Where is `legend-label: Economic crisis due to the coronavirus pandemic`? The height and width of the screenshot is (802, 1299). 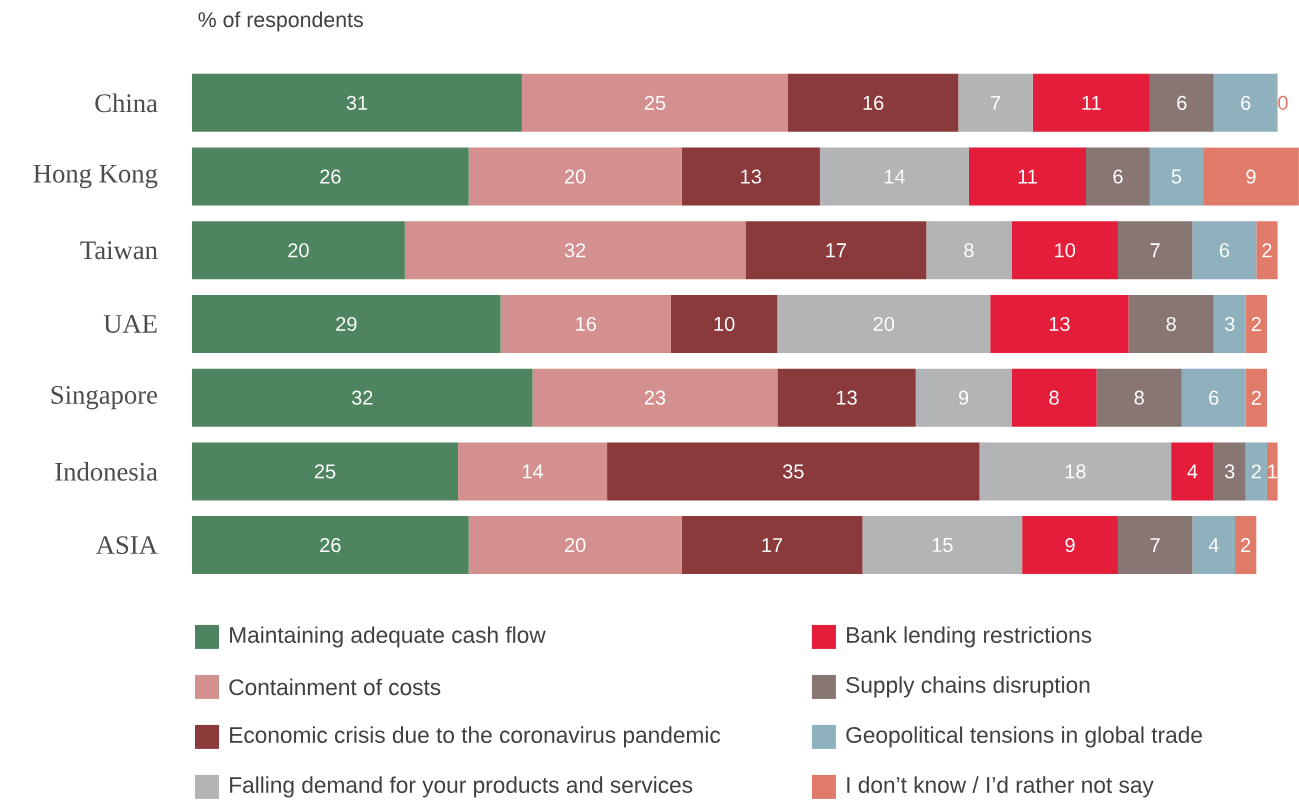
legend-label: Economic crisis due to the coronavirus pandemic is located at coordinates (475, 737).